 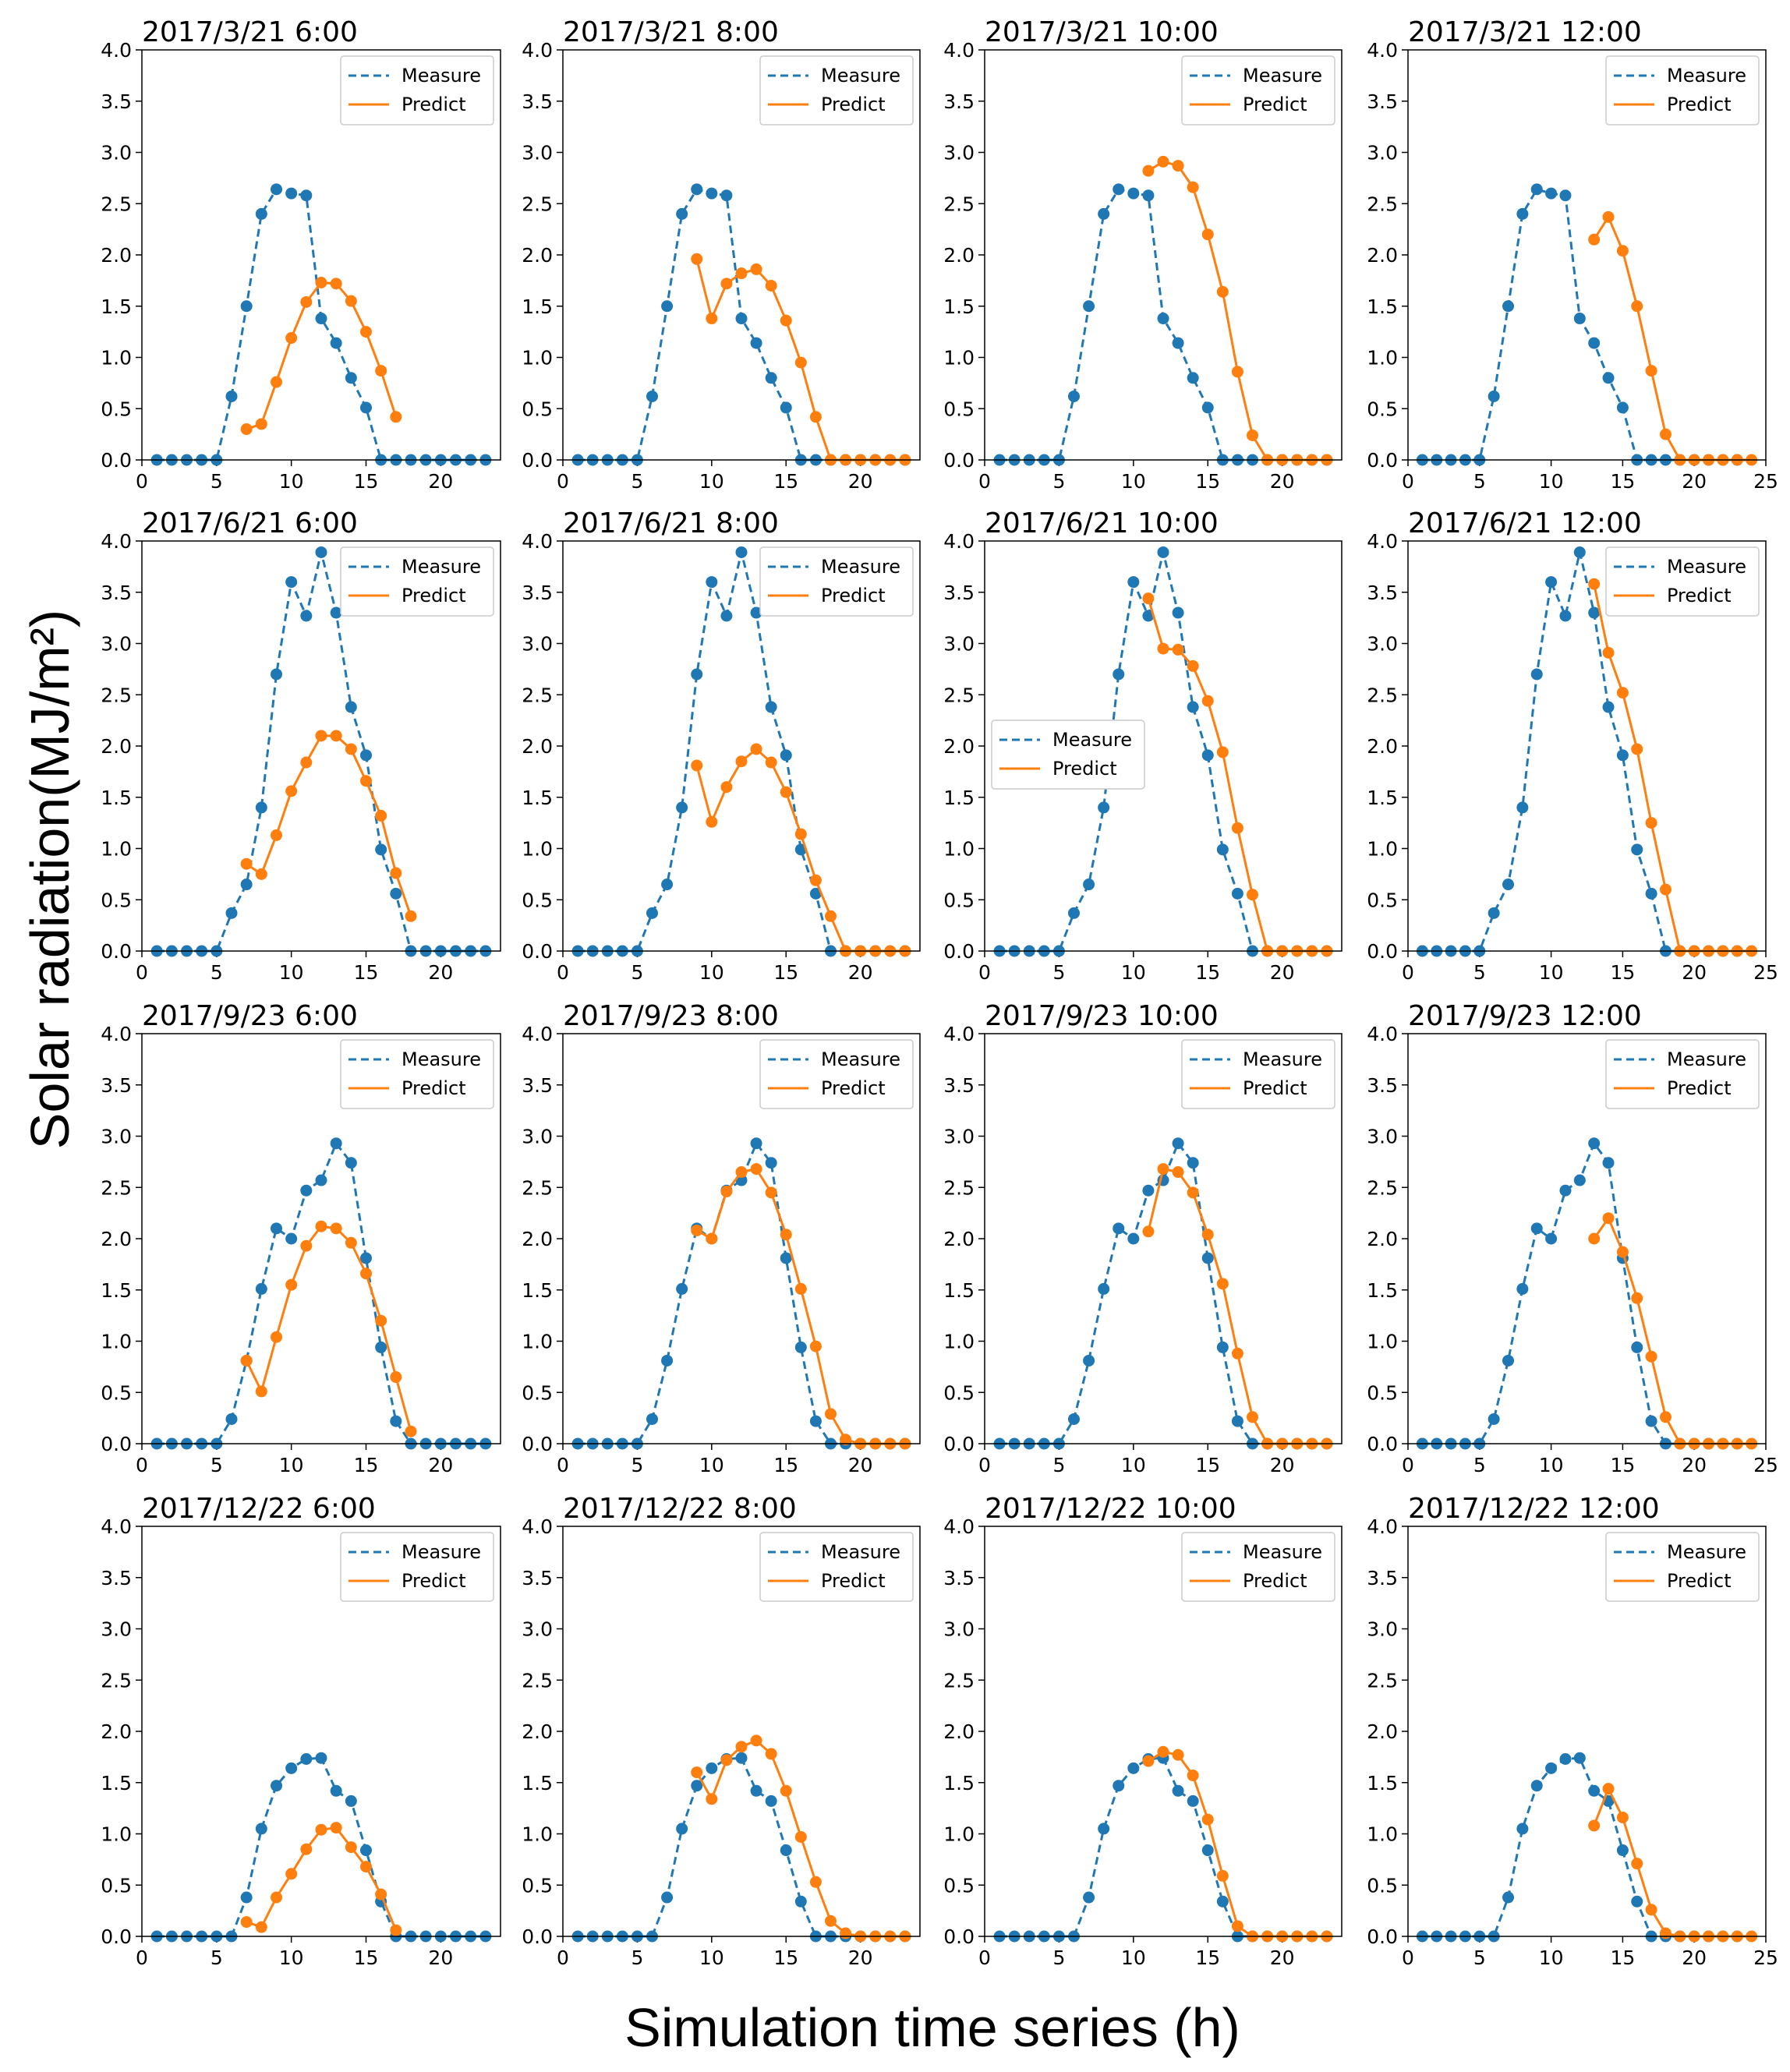 What do you see at coordinates (1525, 32) in the screenshot?
I see `panel-title: 2017/3/21 12:00` at bounding box center [1525, 32].